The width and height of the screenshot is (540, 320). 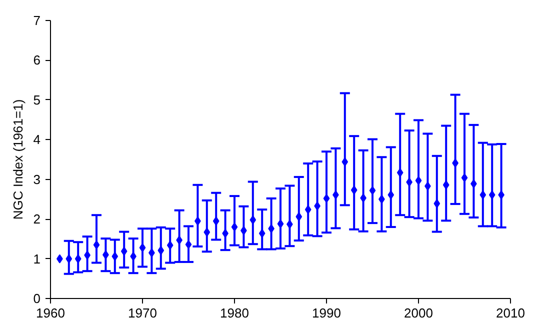 I want to click on y-tick-label: 6, so click(x=37, y=60).